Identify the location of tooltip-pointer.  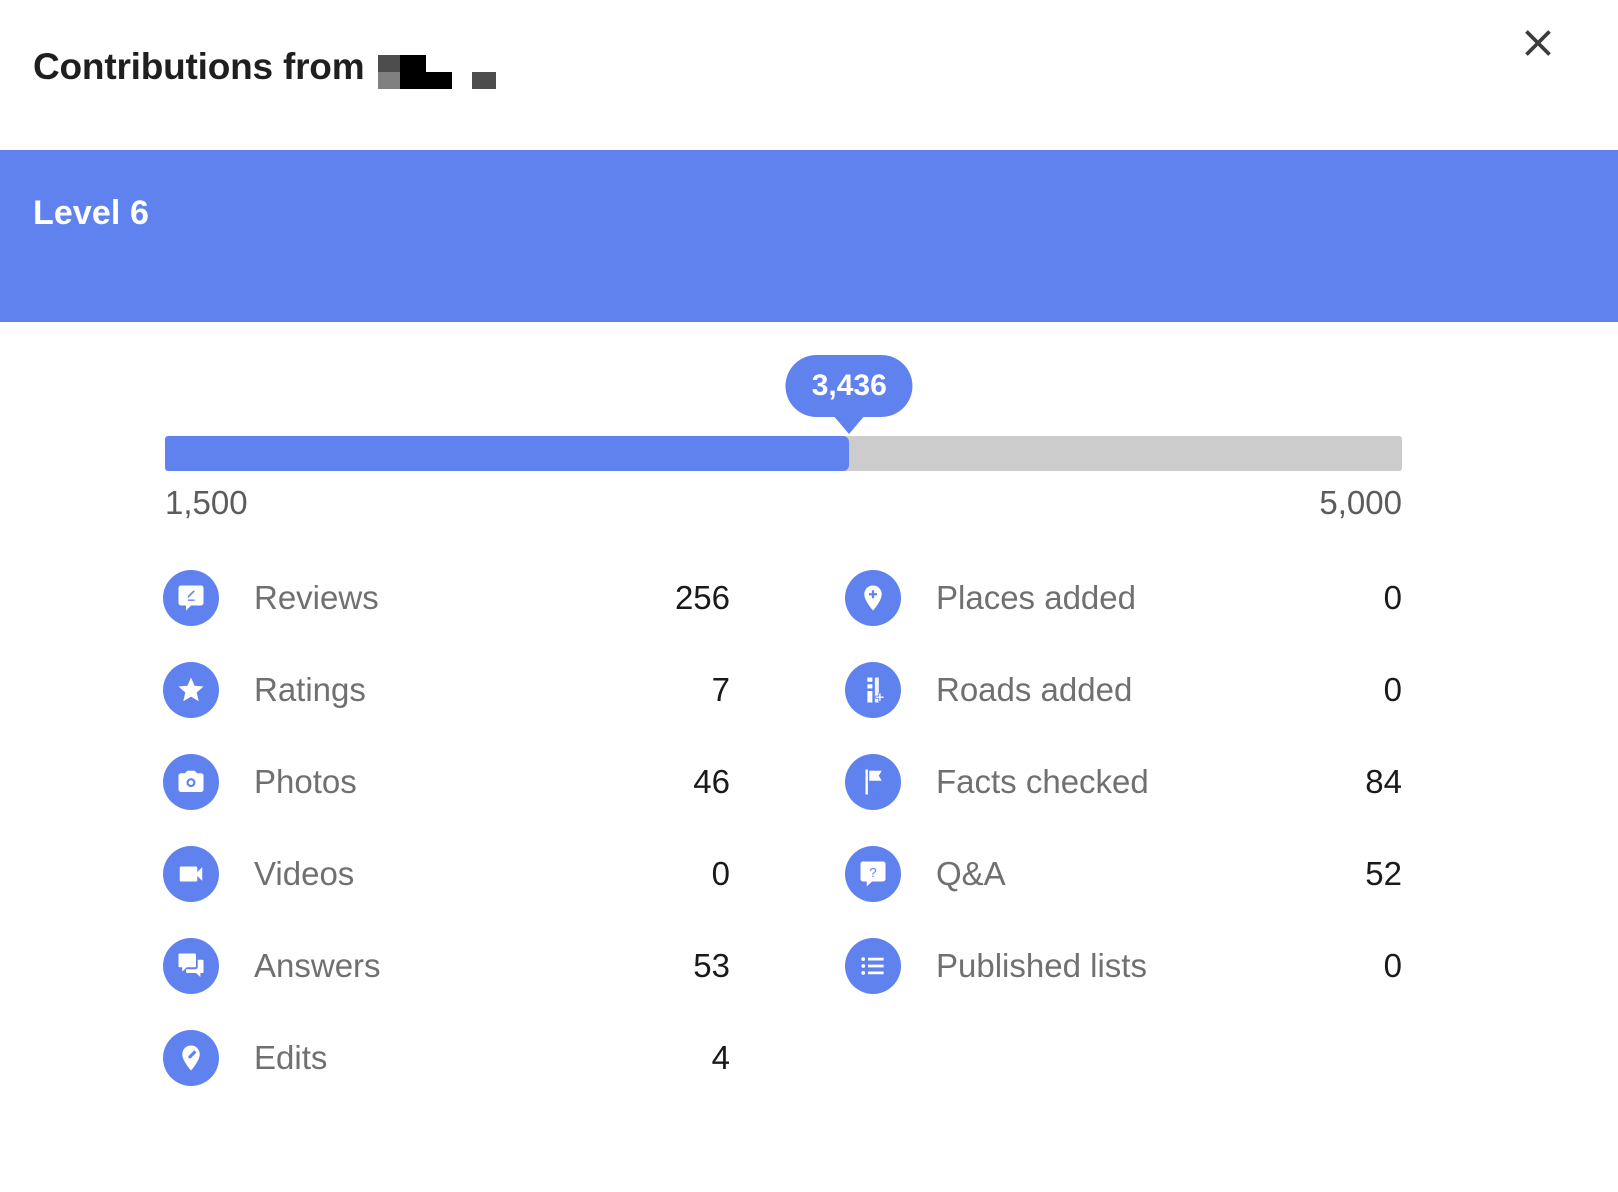
(849, 424).